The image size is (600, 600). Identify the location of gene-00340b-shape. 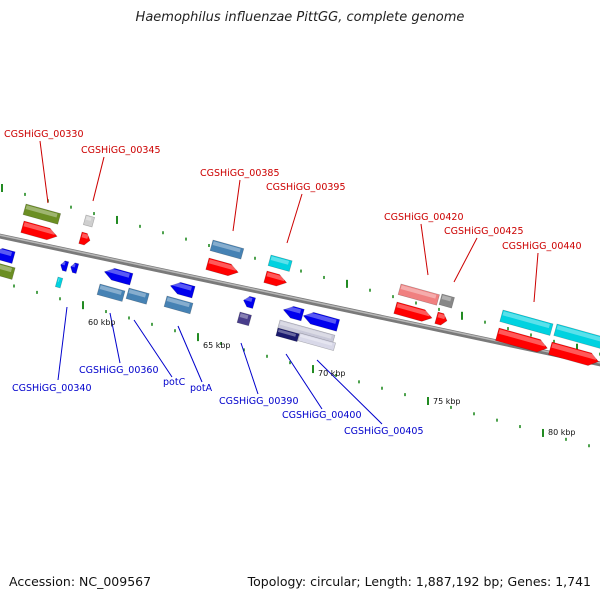
(75, 268).